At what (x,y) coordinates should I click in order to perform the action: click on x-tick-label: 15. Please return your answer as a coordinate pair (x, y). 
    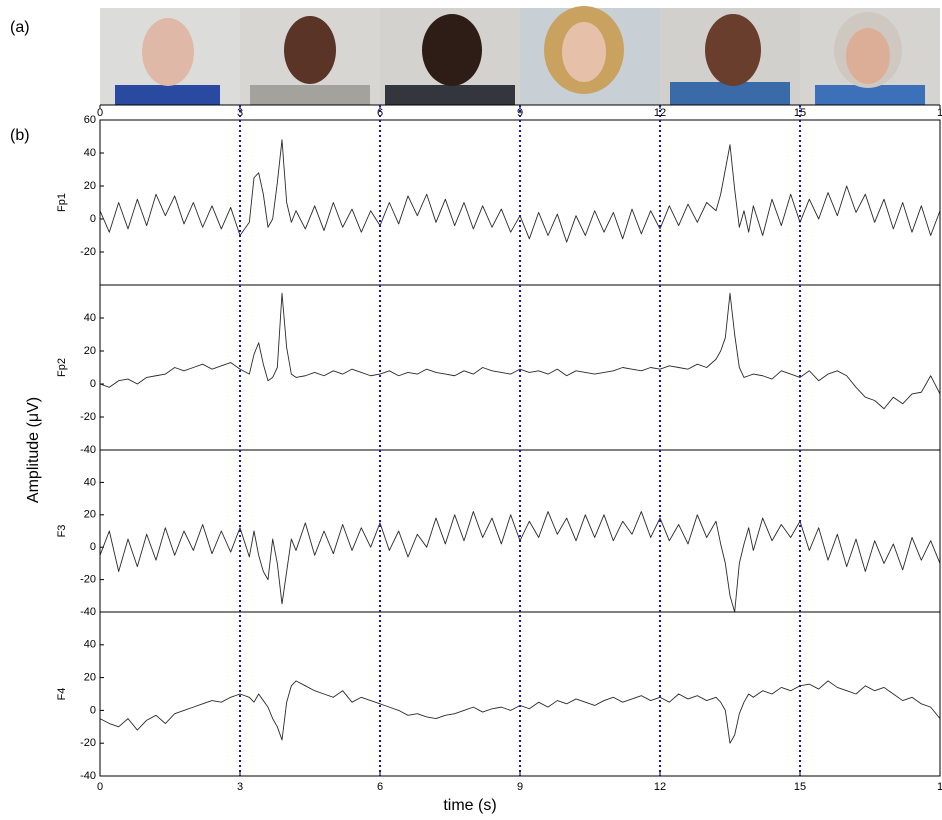
    Looking at the image, I should click on (800, 787).